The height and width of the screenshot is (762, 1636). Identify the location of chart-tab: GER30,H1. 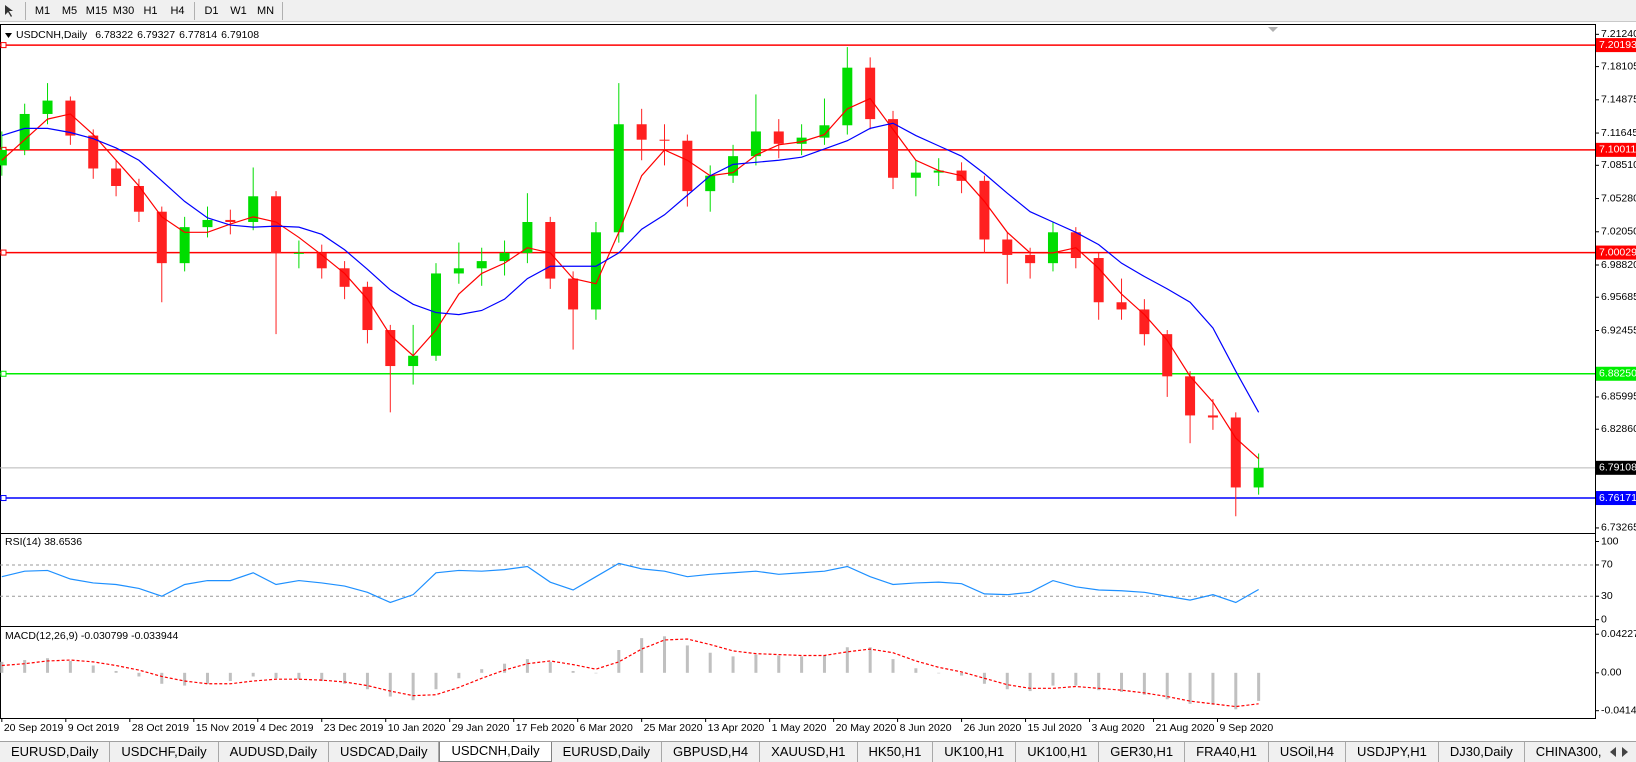
(1142, 752).